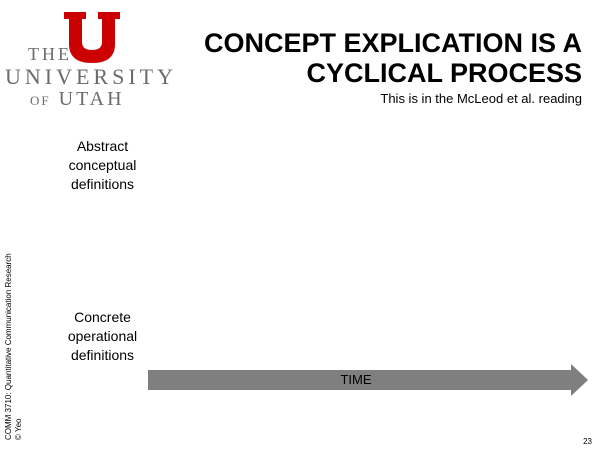 The width and height of the screenshot is (600, 450). I want to click on concrete-definitions-label: Concrete operational definitions, so click(102, 336).